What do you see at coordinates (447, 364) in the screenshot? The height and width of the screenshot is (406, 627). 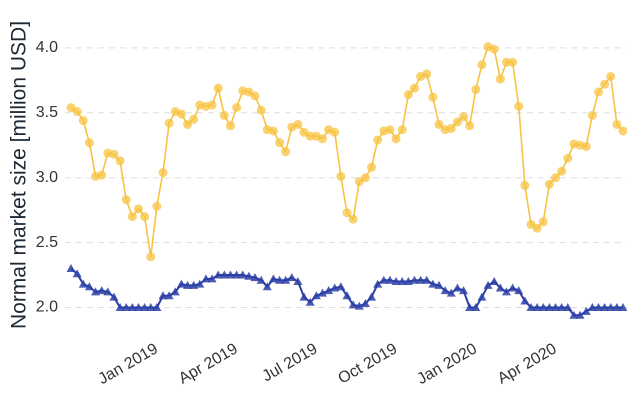 I see `x-tick-label: Jan 2020` at bounding box center [447, 364].